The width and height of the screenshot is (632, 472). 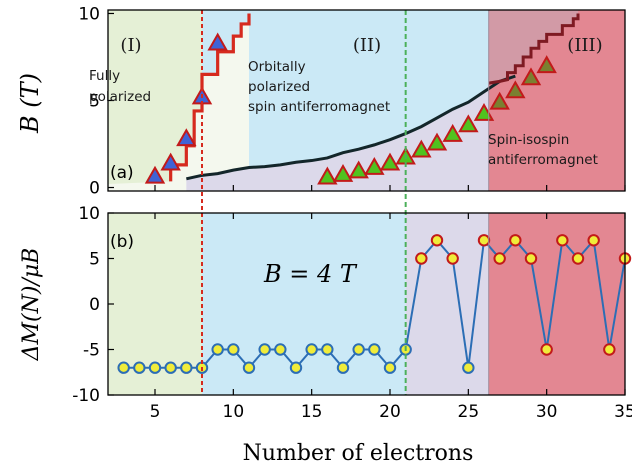 I want to click on mixed-region-fill, so click(x=337, y=137).